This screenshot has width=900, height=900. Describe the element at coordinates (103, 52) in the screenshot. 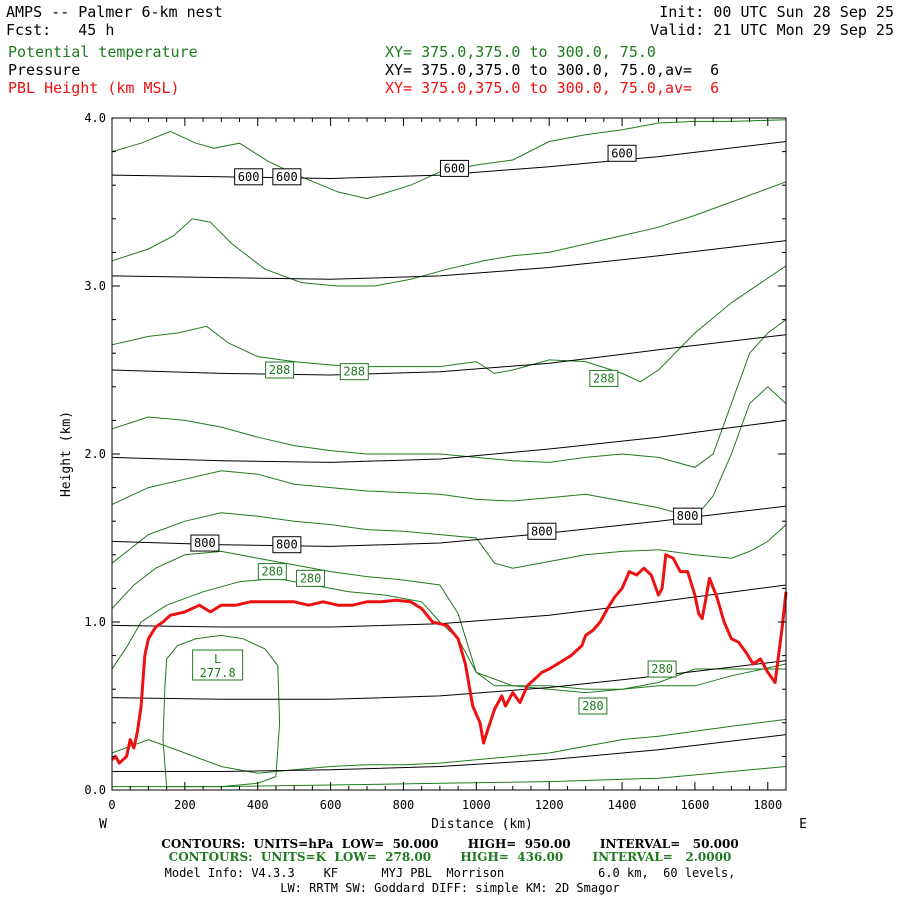

I see `legend-theta-name: Potential temperature` at that location.